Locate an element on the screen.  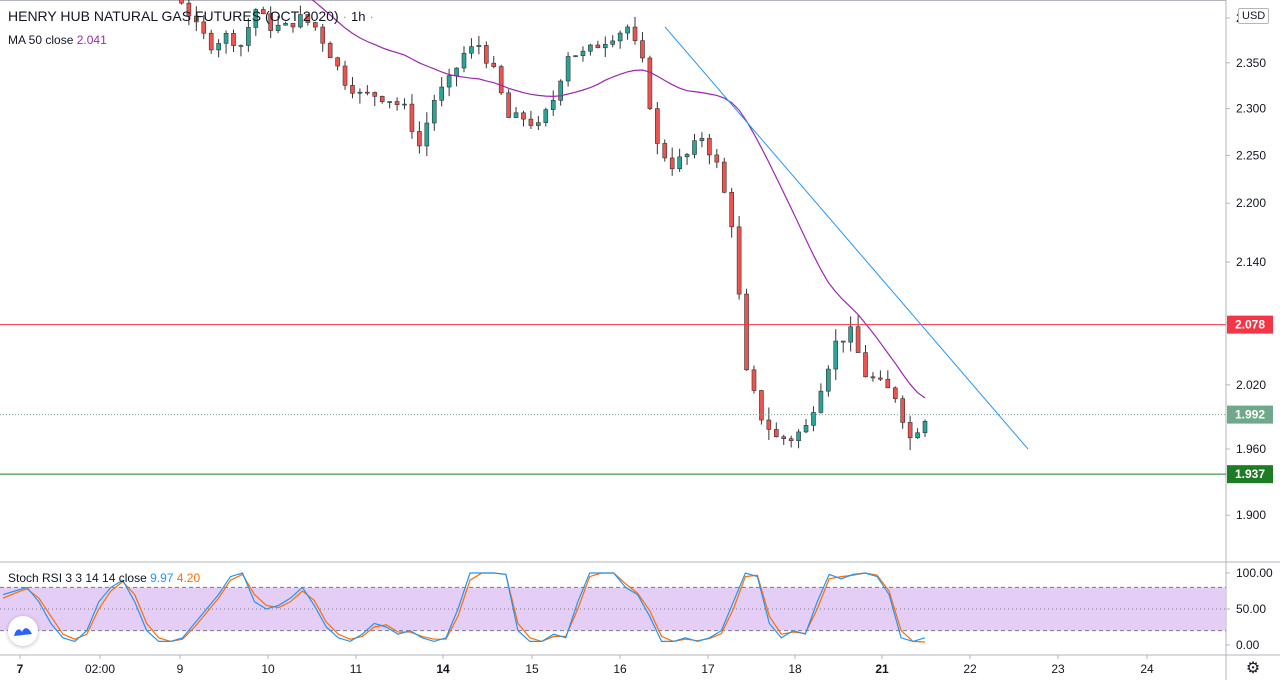
stoch-tick-label: 100.00 is located at coordinates (1254, 573).